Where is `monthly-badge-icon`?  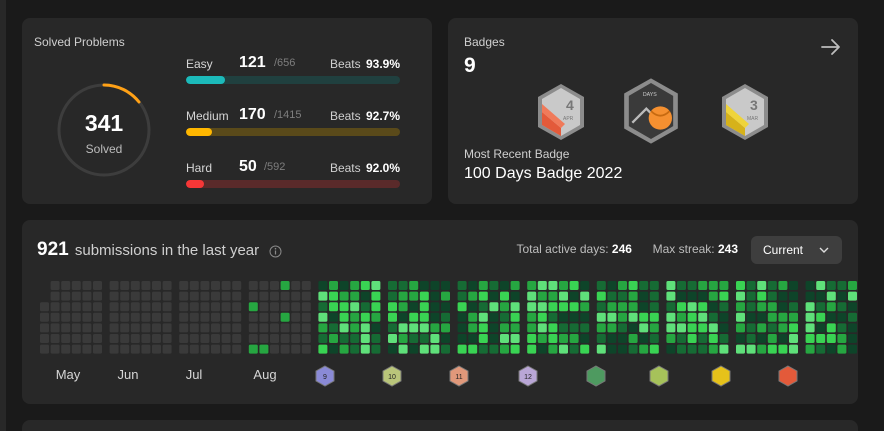 monthly-badge-icon is located at coordinates (659, 376).